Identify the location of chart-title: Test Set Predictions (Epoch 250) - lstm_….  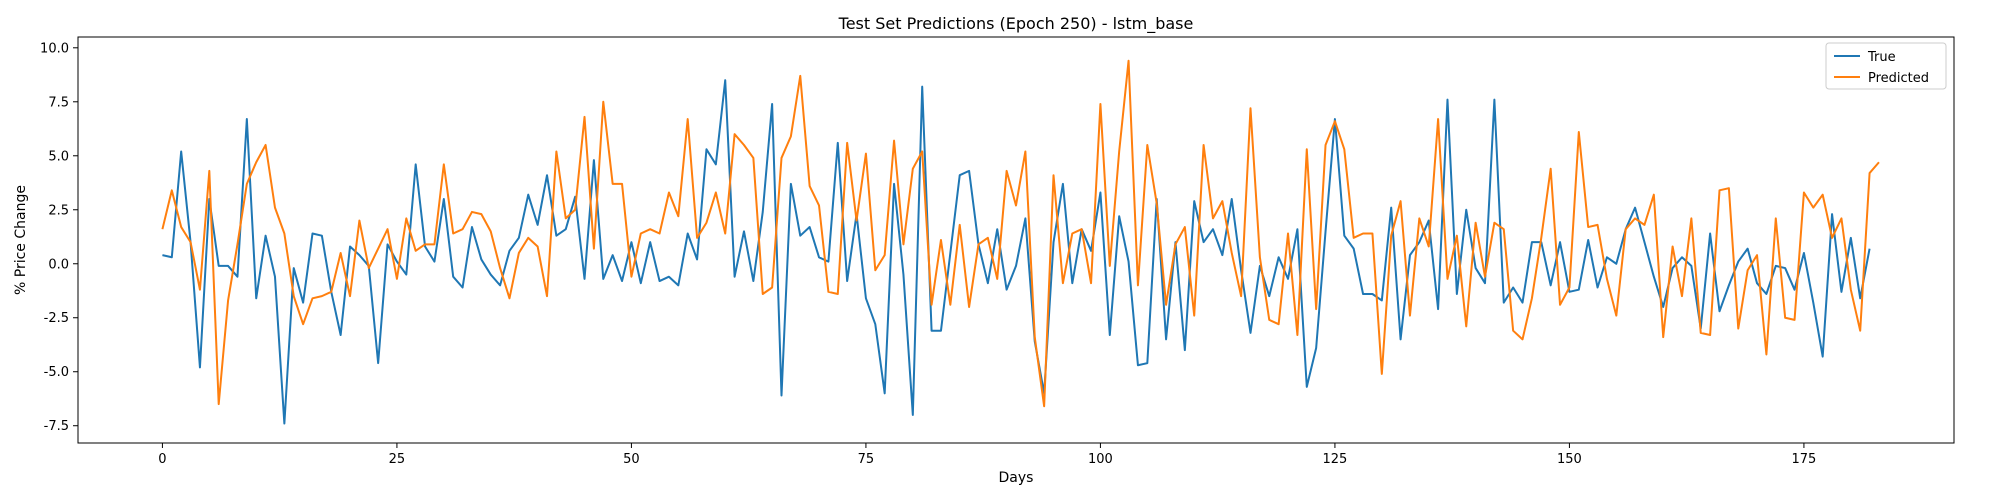
(1016, 24).